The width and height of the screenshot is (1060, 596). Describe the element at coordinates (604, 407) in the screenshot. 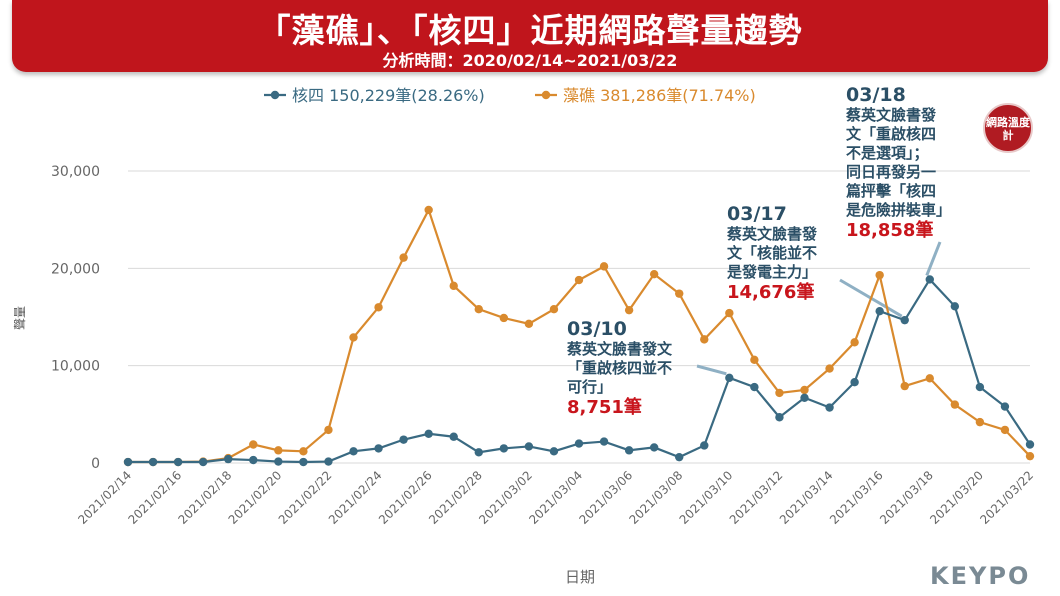

I see `annotation-count: 8,751筆` at that location.